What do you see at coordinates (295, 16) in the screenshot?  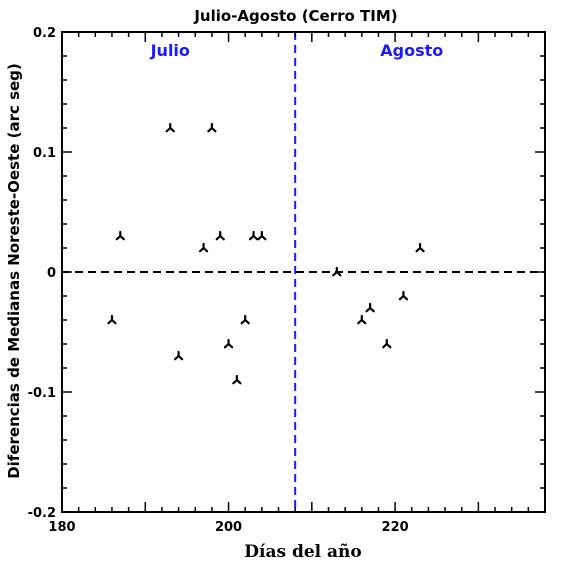 I see `chart-title: Julio-Agosto (Cerro TIM)` at bounding box center [295, 16].